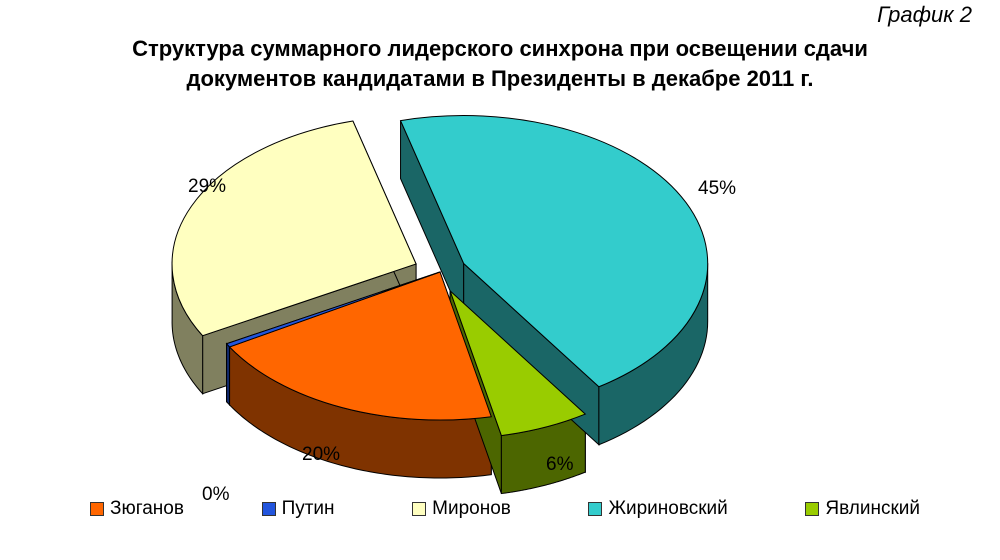  What do you see at coordinates (717, 188) in the screenshot?
I see `data-label-zhirinovsky: 45%` at bounding box center [717, 188].